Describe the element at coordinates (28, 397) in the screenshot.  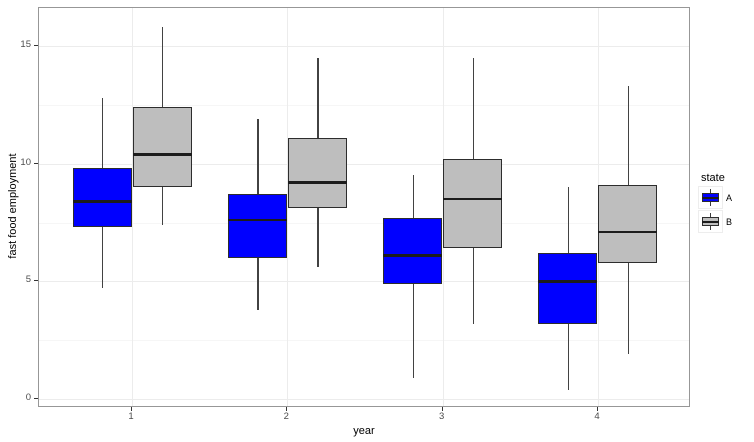
I see `y-tick-label: 0` at that location.